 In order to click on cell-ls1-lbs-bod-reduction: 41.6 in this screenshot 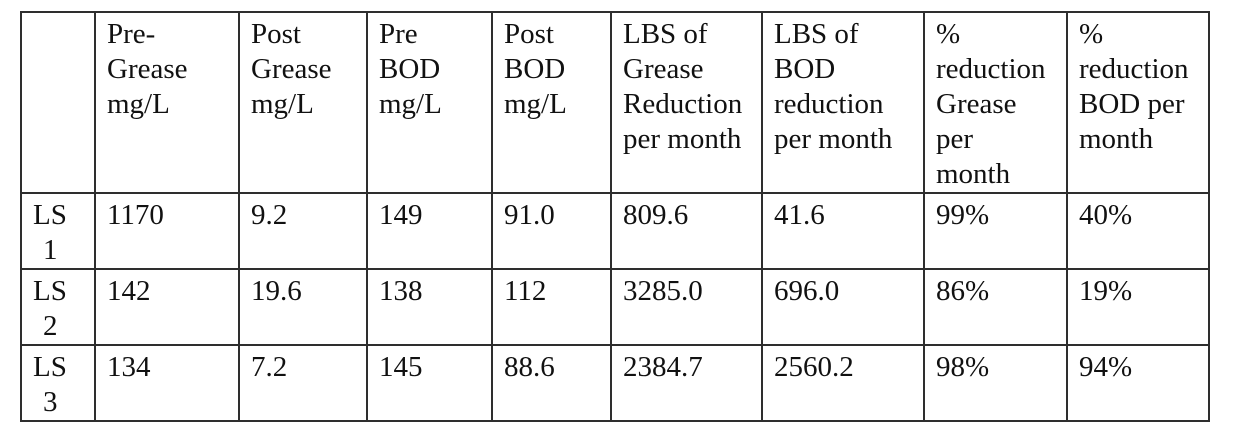, I will do `click(843, 231)`.